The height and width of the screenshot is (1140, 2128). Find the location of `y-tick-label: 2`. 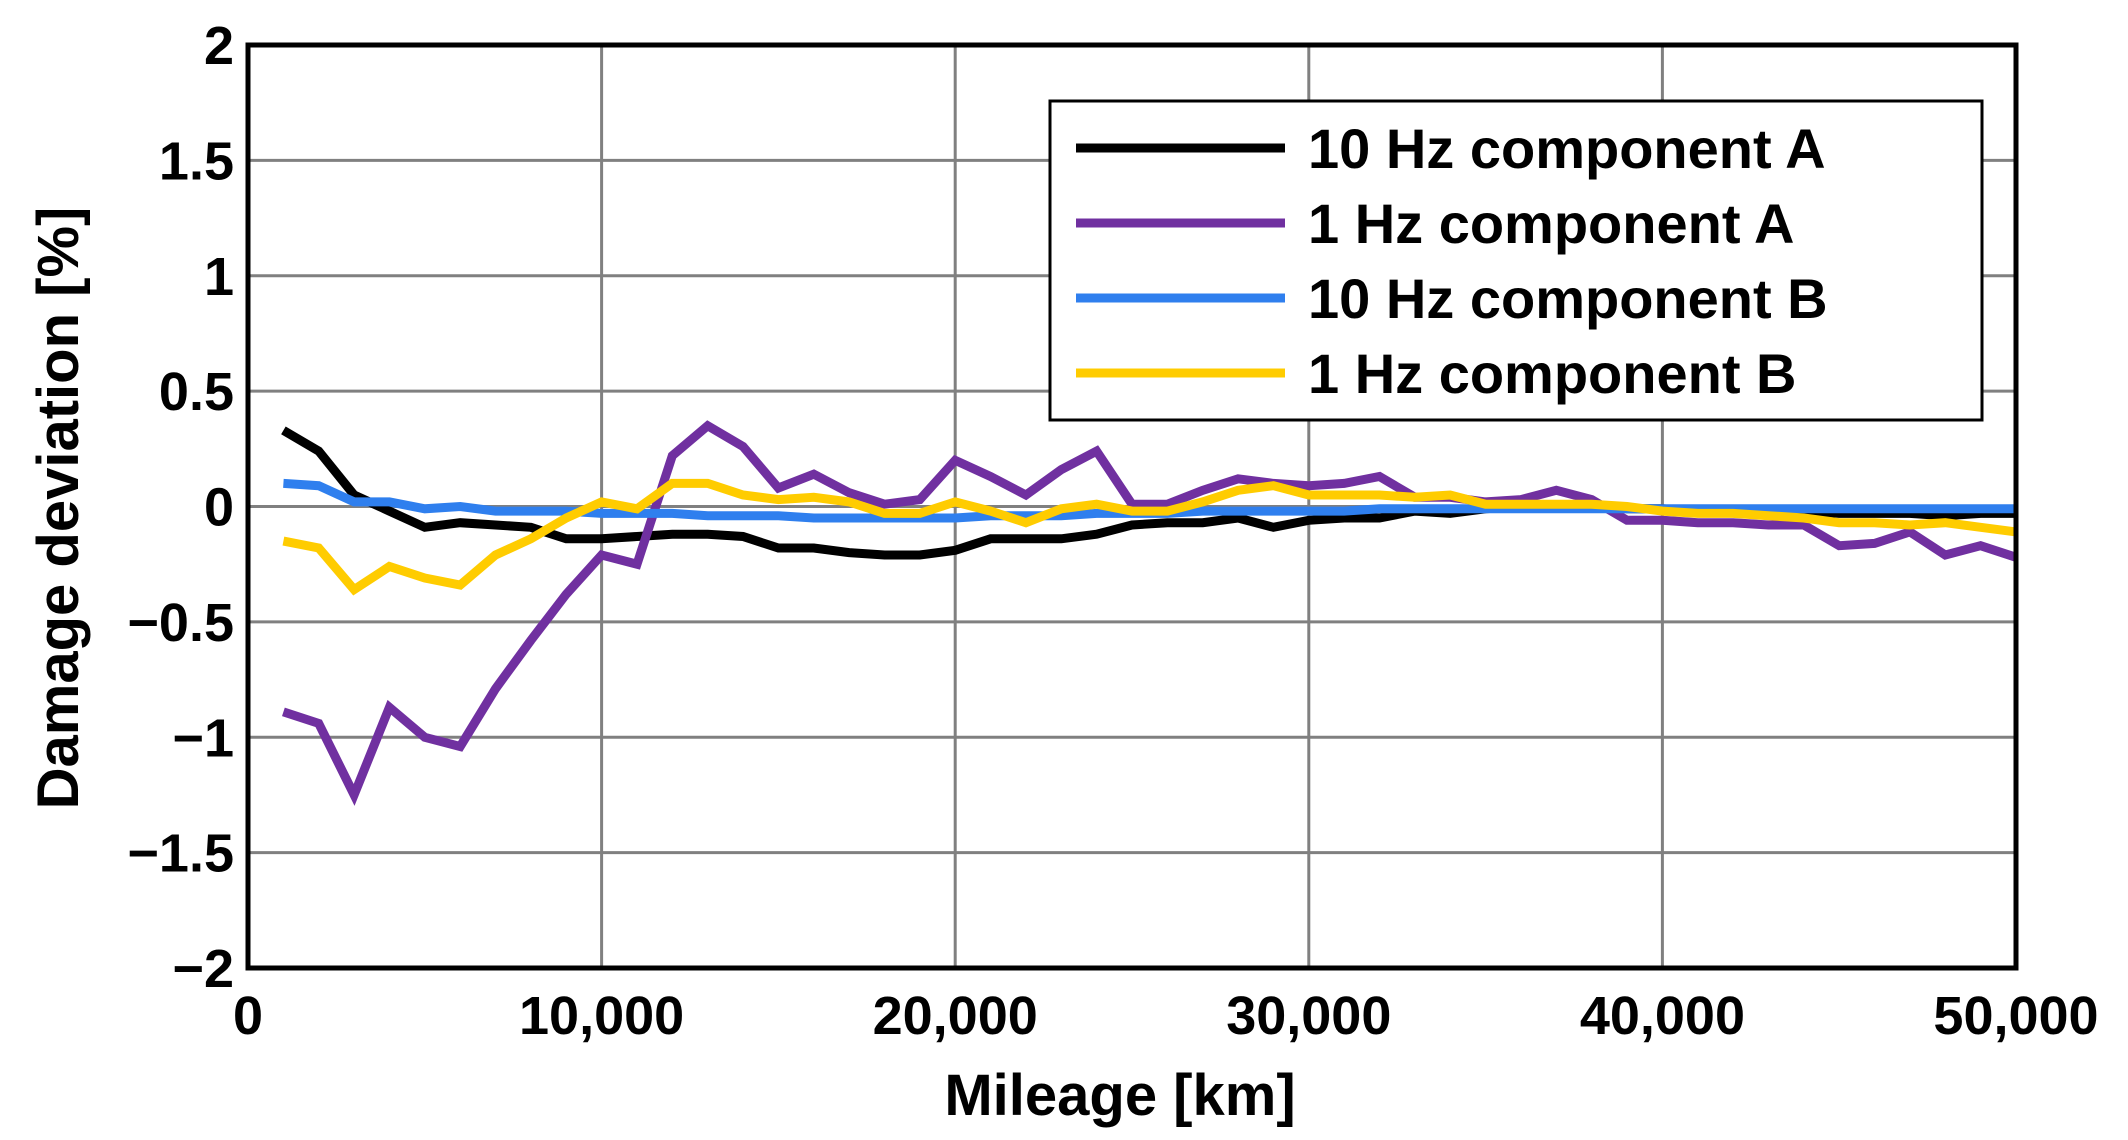

y-tick-label: 2 is located at coordinates (219, 46).